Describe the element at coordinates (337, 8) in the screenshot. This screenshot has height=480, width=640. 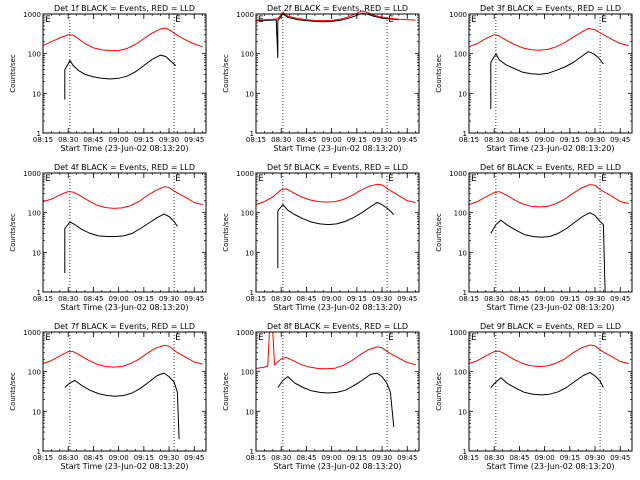
I see `panel-title: Det 2f BLACK = Events, RED = LLD` at that location.